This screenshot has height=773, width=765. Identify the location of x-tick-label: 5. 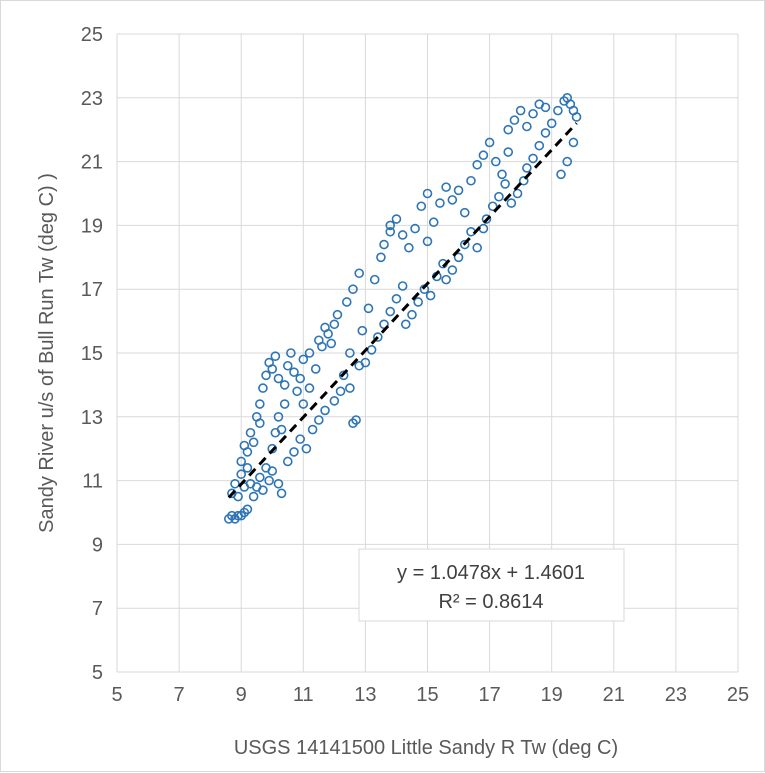
(116, 695).